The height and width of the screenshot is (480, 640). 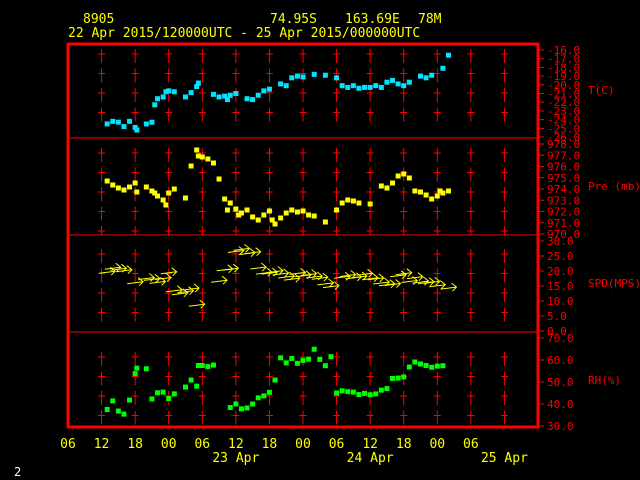 What do you see at coordinates (614, 283) in the screenshot?
I see `panel-label-wind_speed: SPD(MPS)` at bounding box center [614, 283].